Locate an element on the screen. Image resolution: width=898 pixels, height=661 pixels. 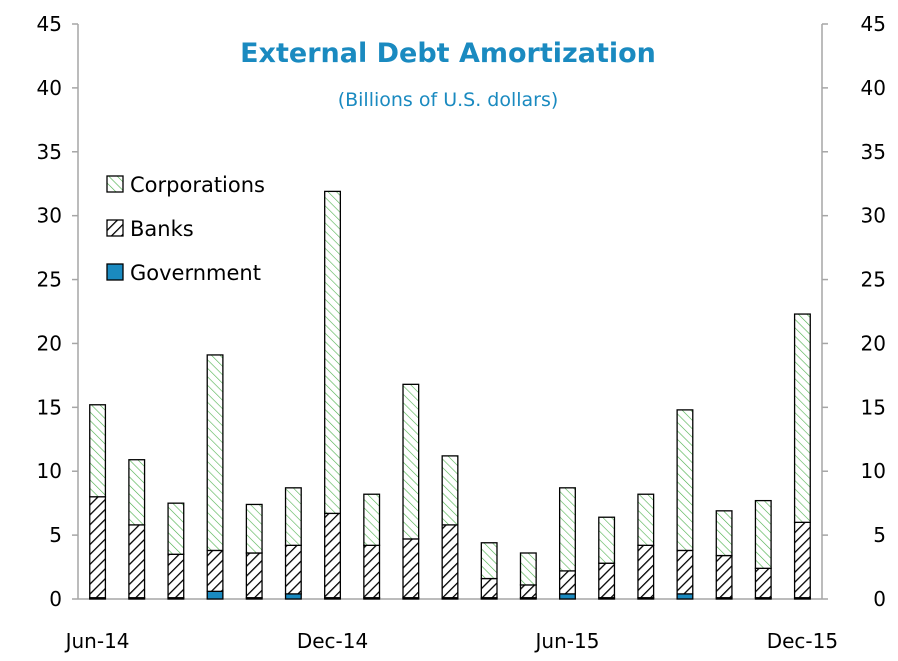
right-y-tick-label: 5 is located at coordinates (879, 535).